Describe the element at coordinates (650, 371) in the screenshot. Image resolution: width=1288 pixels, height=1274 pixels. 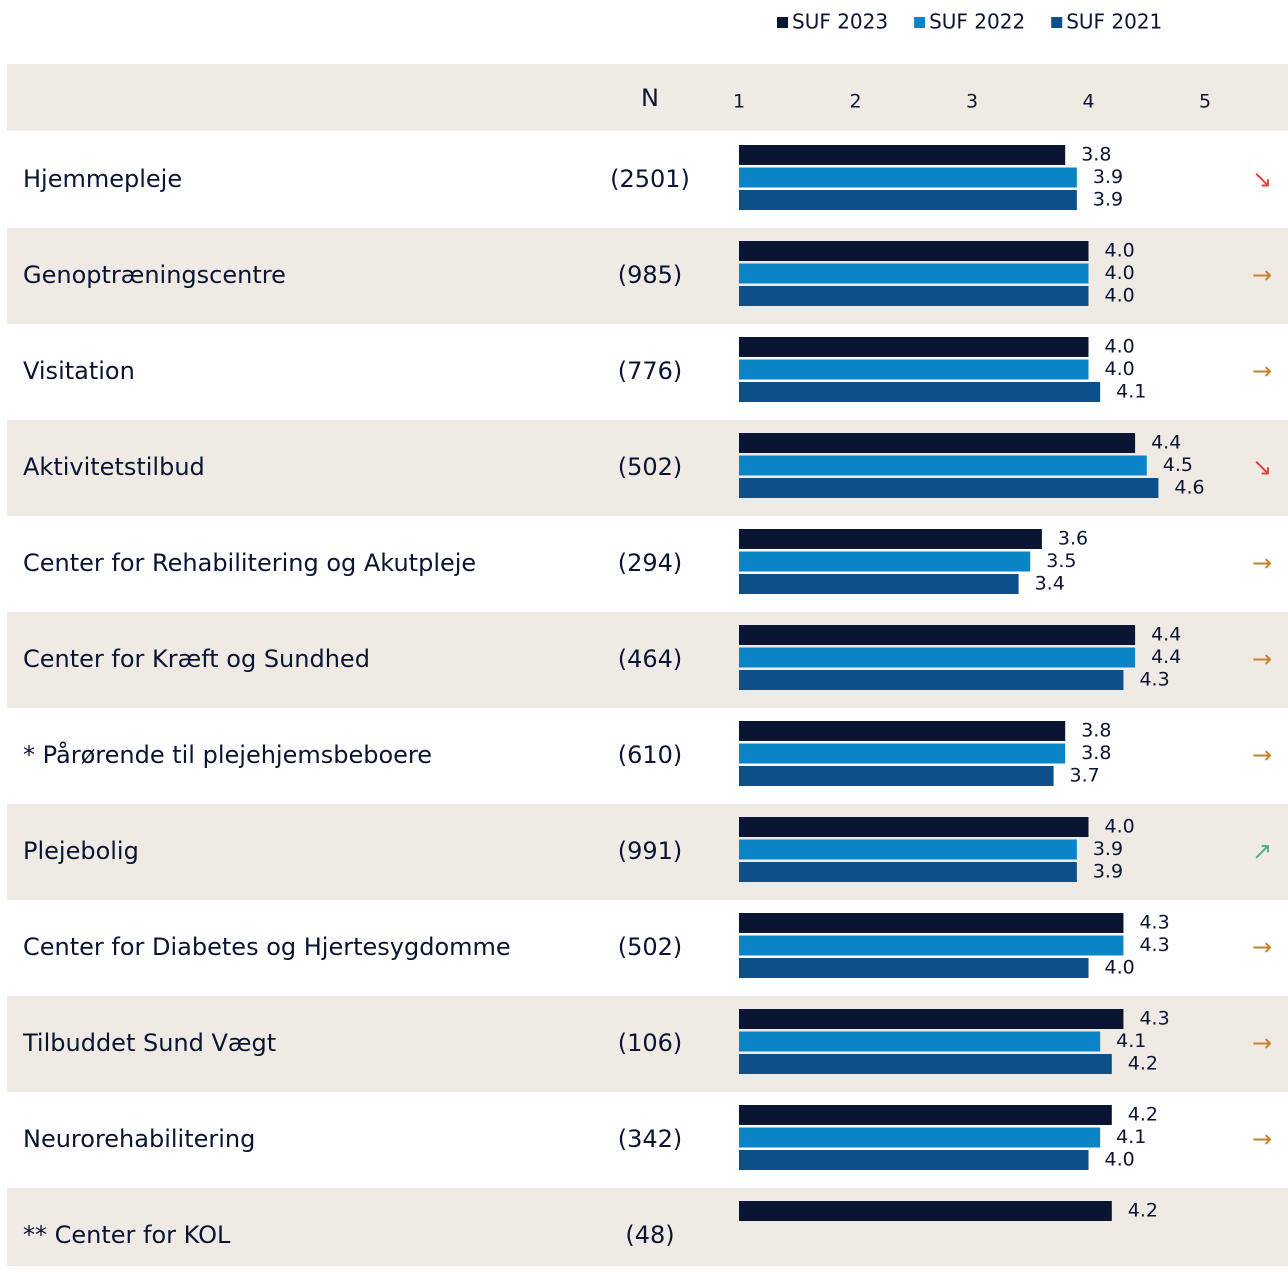
I see `n-label: (776)` at that location.